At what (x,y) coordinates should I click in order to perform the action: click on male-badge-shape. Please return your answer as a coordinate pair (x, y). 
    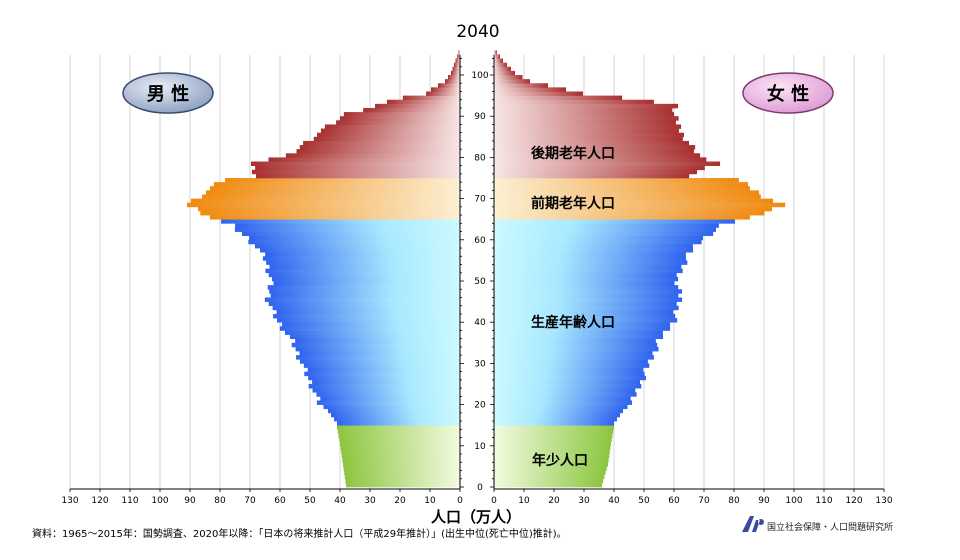
    Looking at the image, I should click on (168, 93).